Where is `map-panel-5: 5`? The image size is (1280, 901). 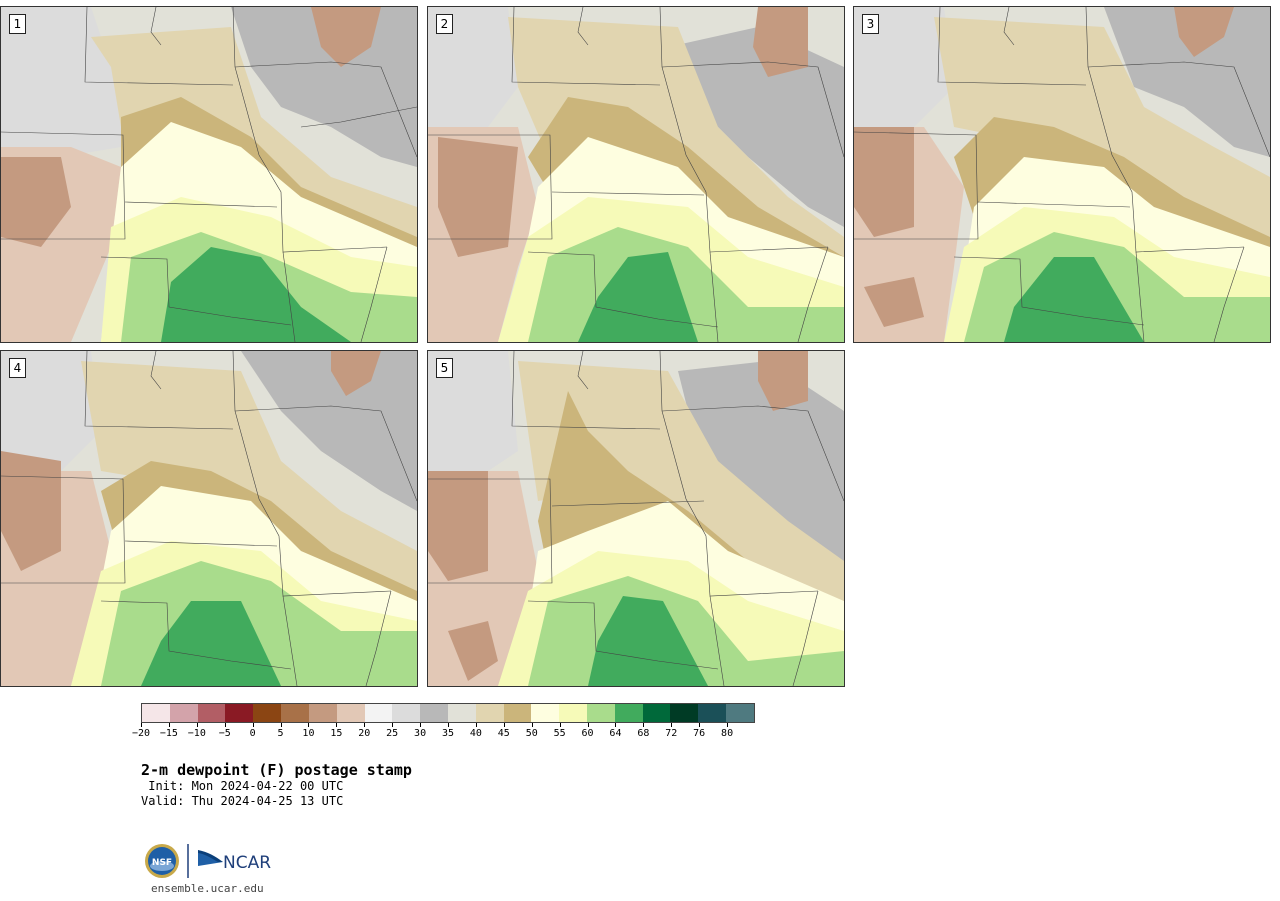
map-panel-5: 5 is located at coordinates (636, 518).